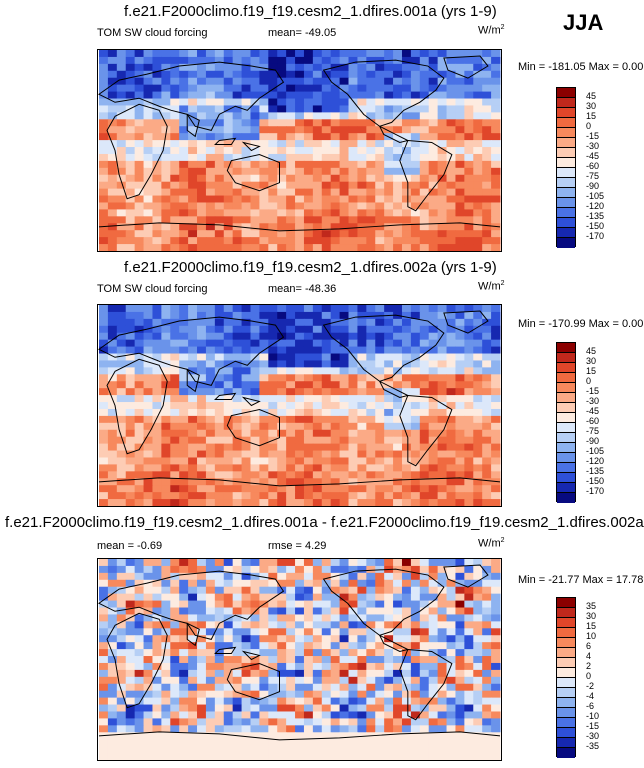 This screenshot has width=644, height=768. Describe the element at coordinates (593, 136) in the screenshot. I see `colorbar-tick-label: -15` at that location.